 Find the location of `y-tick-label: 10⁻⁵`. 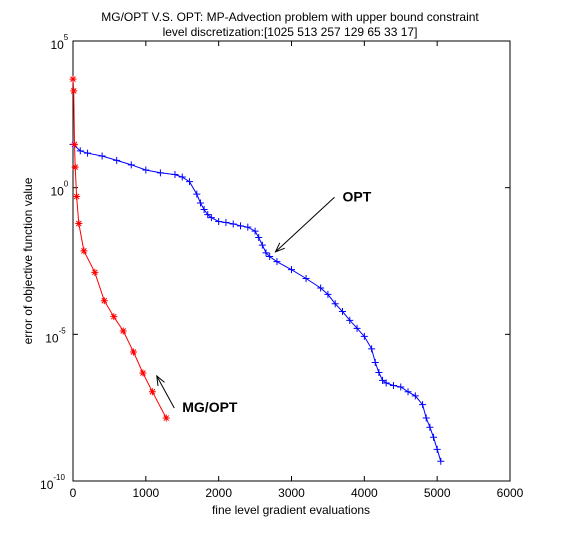

y-tick-label: 10⁻⁵ is located at coordinates (55, 335).